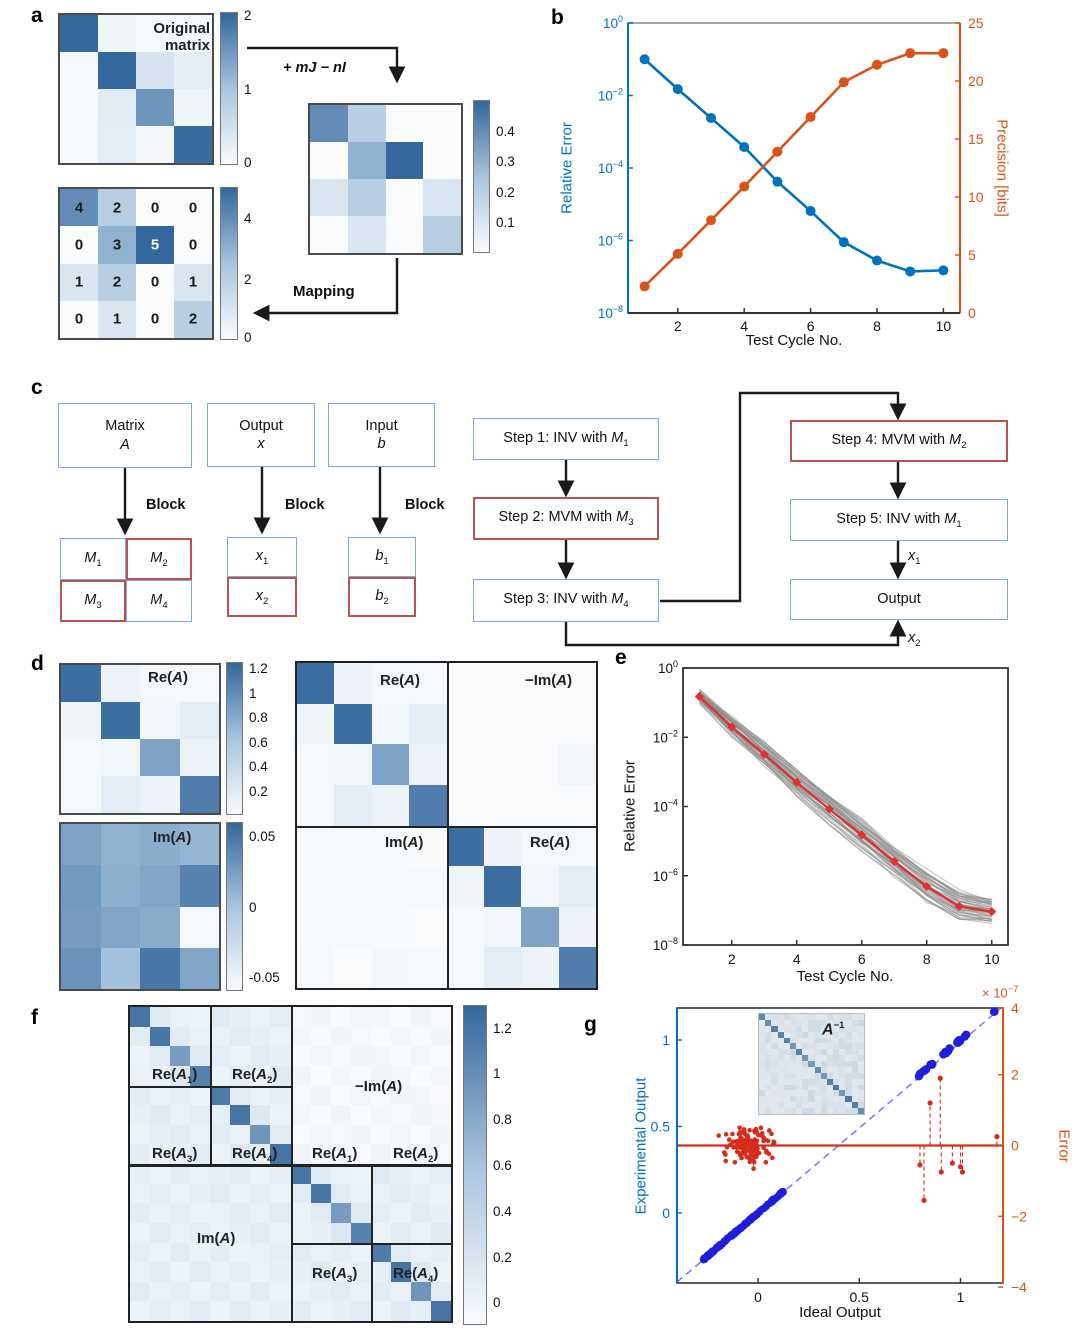 The height and width of the screenshot is (1341, 1080). What do you see at coordinates (840, 1312) in the screenshot?
I see `g-xlabel: Ideal Output` at bounding box center [840, 1312].